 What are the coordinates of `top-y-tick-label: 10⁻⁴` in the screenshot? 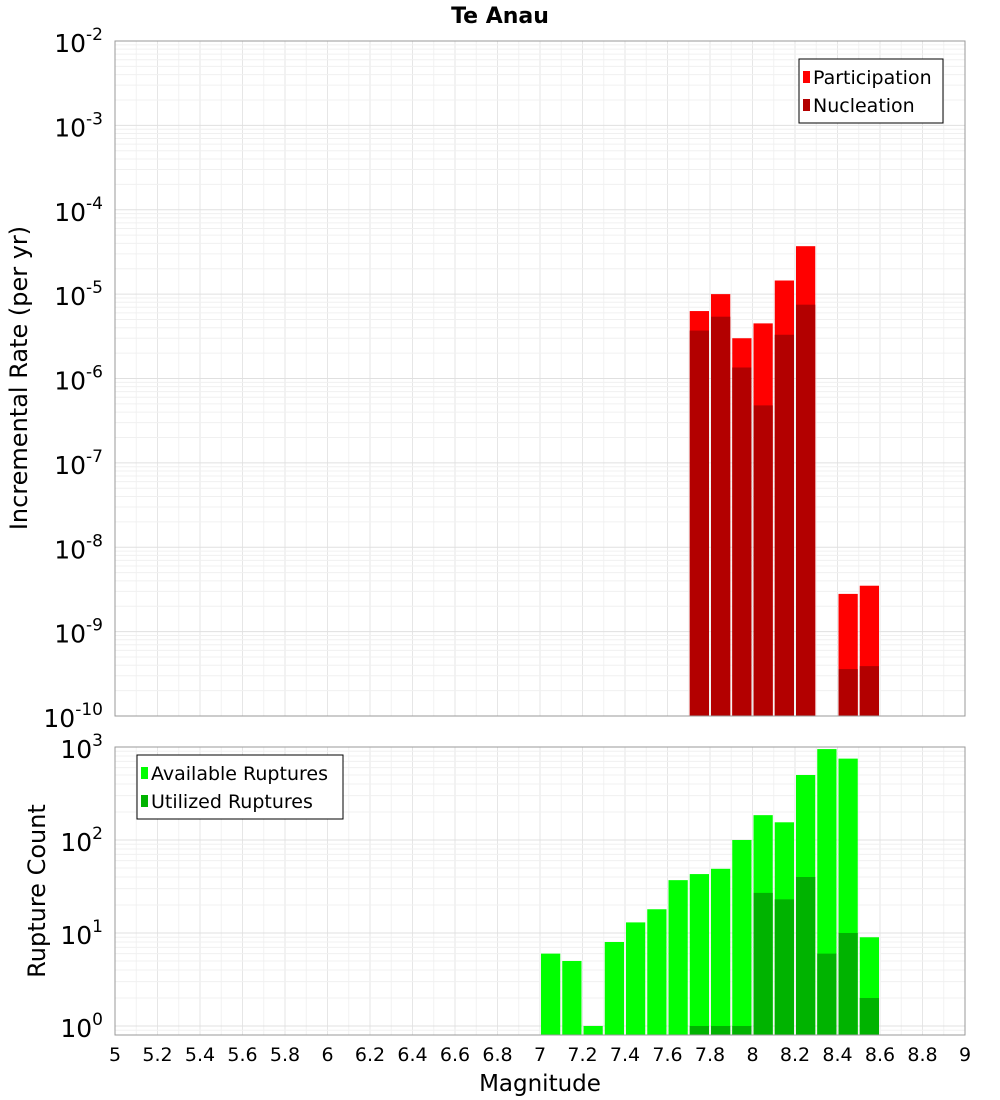 It's located at (78, 210).